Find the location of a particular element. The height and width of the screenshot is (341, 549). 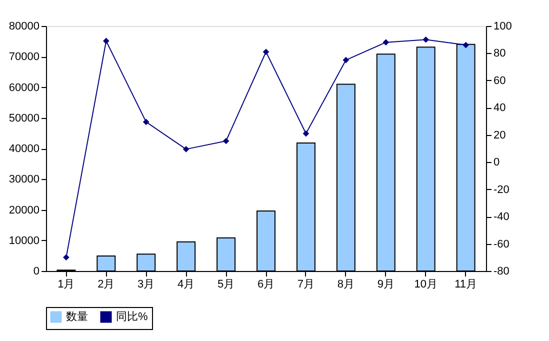

x-tick-label: 9月 is located at coordinates (385, 284).